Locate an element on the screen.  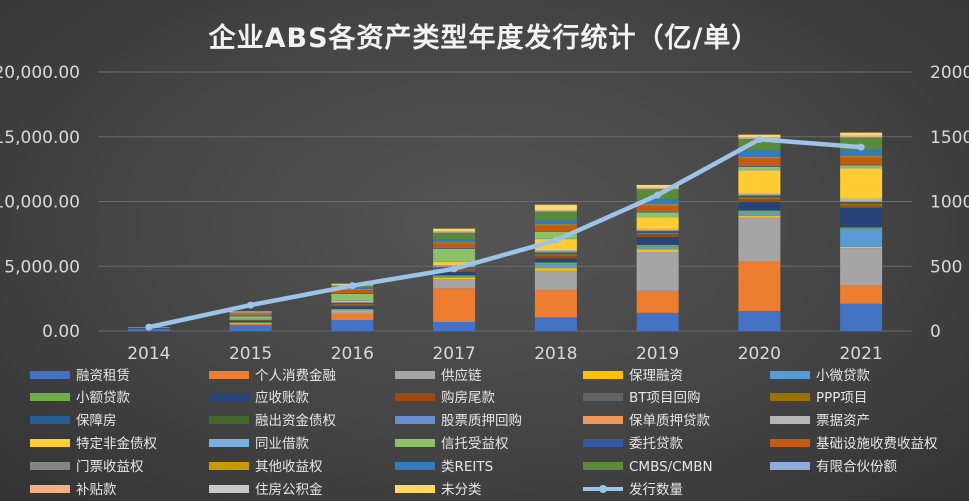
legend-label: 委托贷款 is located at coordinates (656, 444).